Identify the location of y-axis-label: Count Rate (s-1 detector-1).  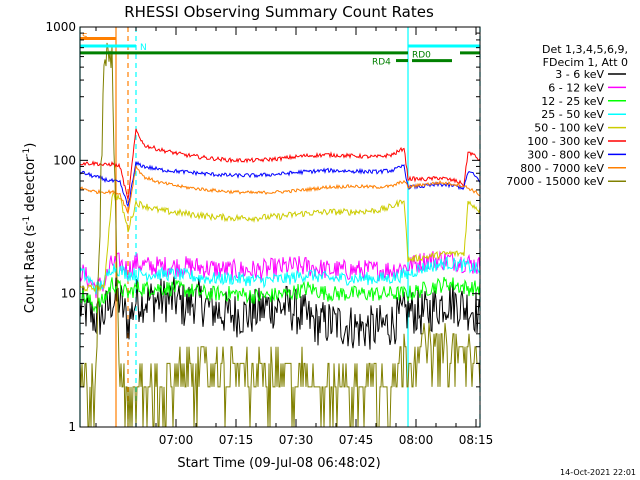
(30, 228).